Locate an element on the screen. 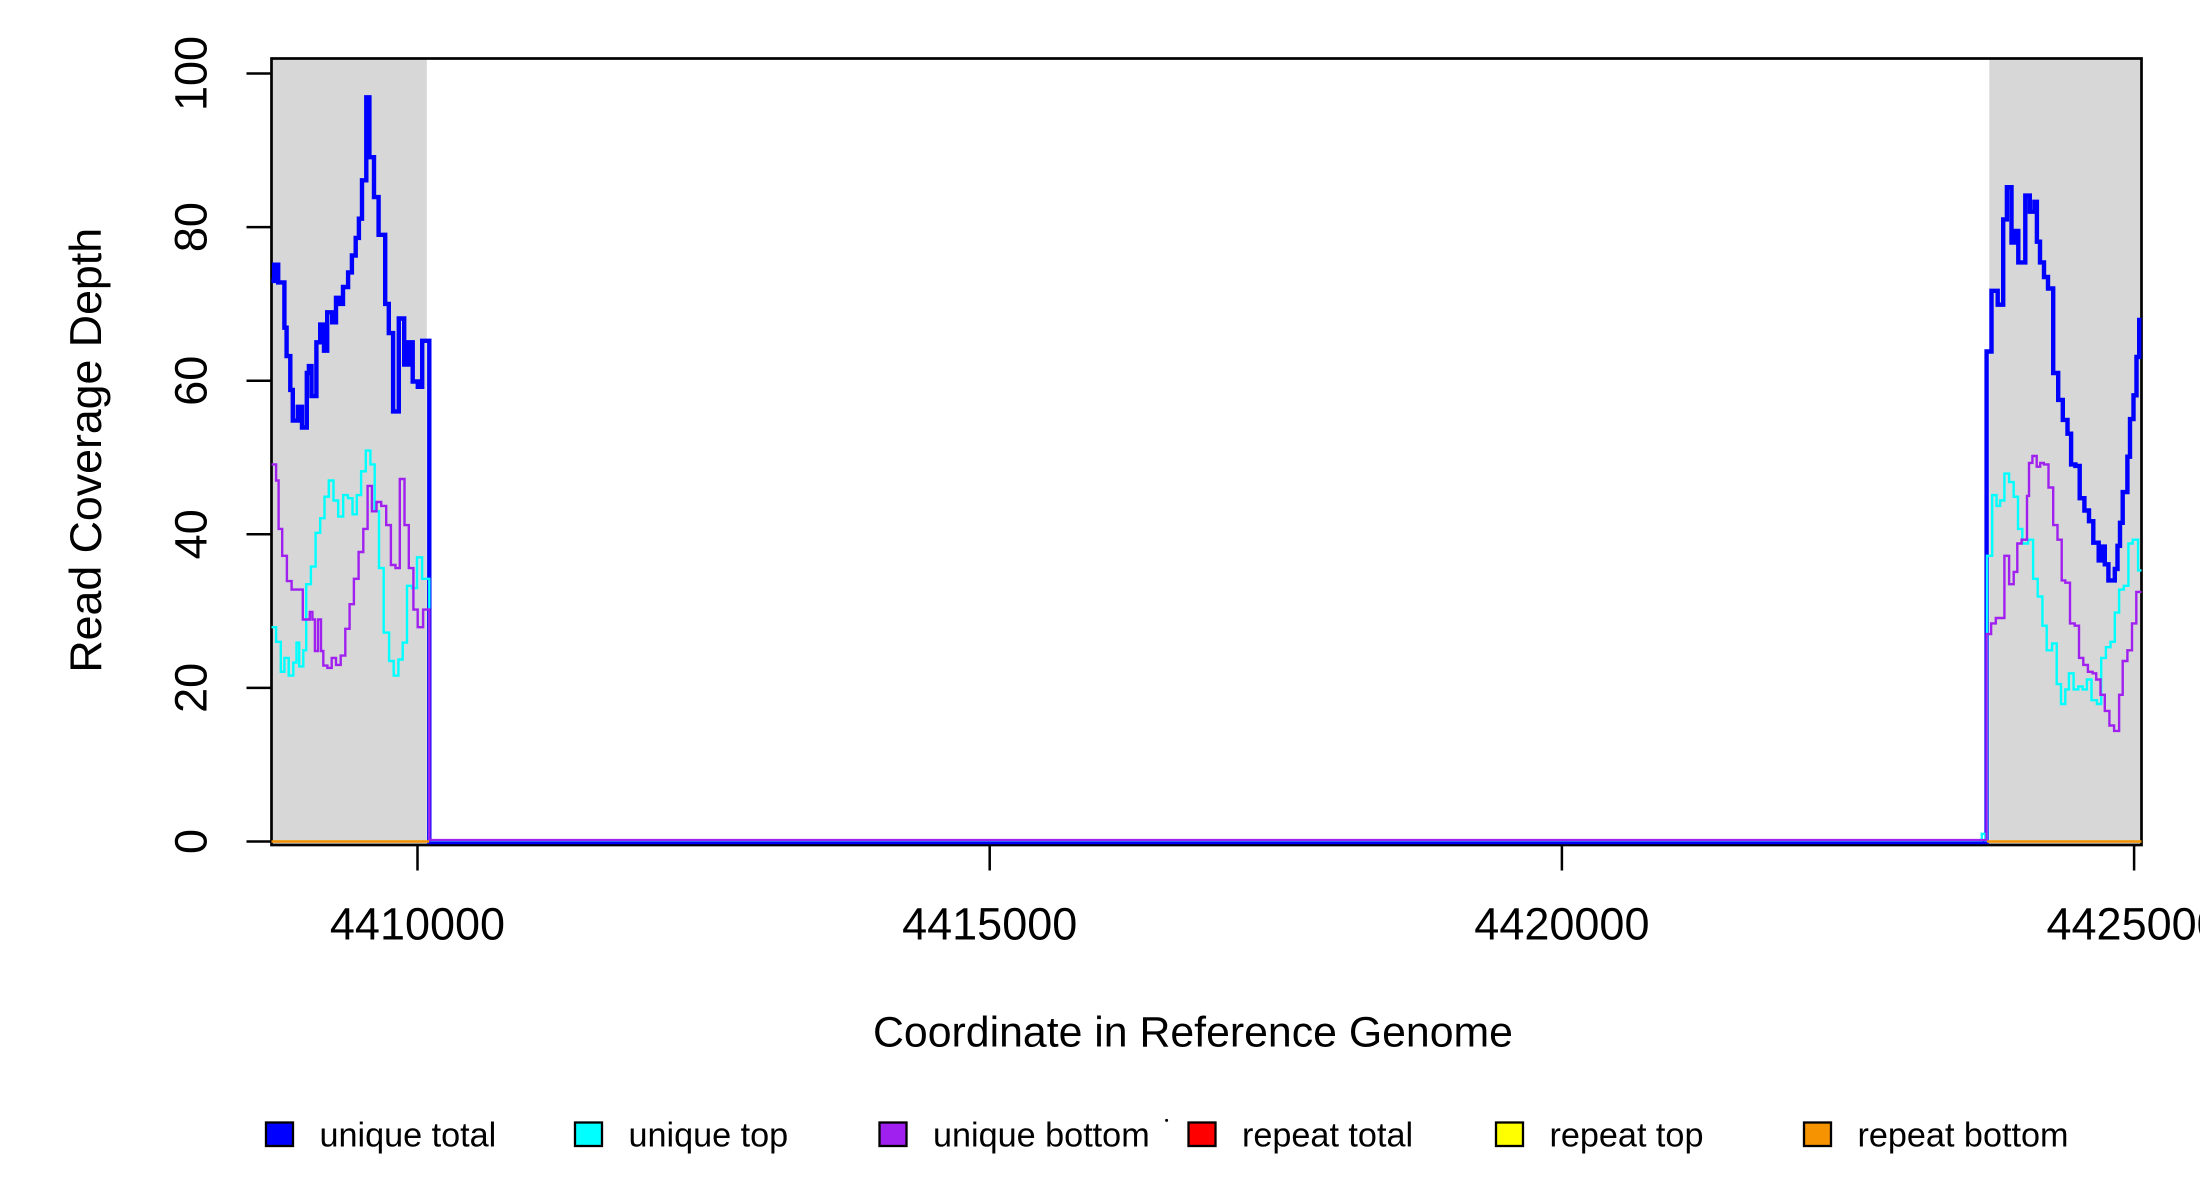 The width and height of the screenshot is (2200, 1200). svg-text: unique top is located at coordinates (709, 1136).